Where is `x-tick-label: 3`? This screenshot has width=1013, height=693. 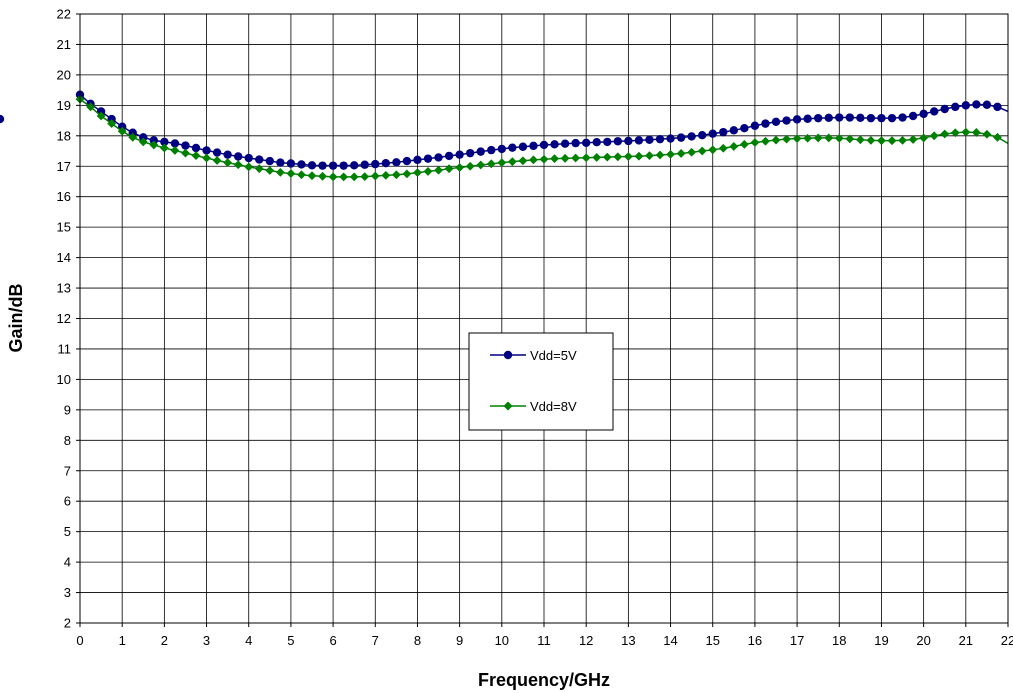 x-tick-label: 3 is located at coordinates (206, 640).